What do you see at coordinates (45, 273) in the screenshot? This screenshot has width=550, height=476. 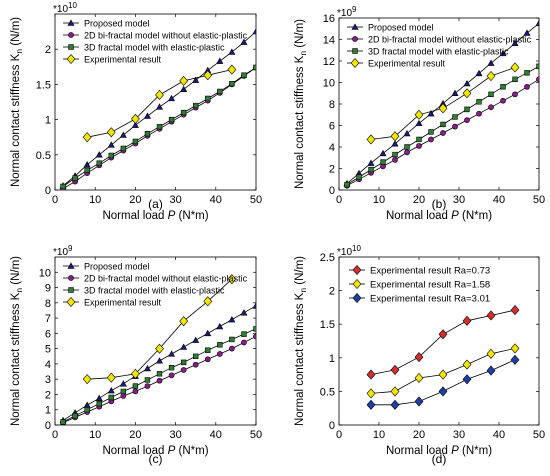 I see `y-tick-label: 10` at bounding box center [45, 273].